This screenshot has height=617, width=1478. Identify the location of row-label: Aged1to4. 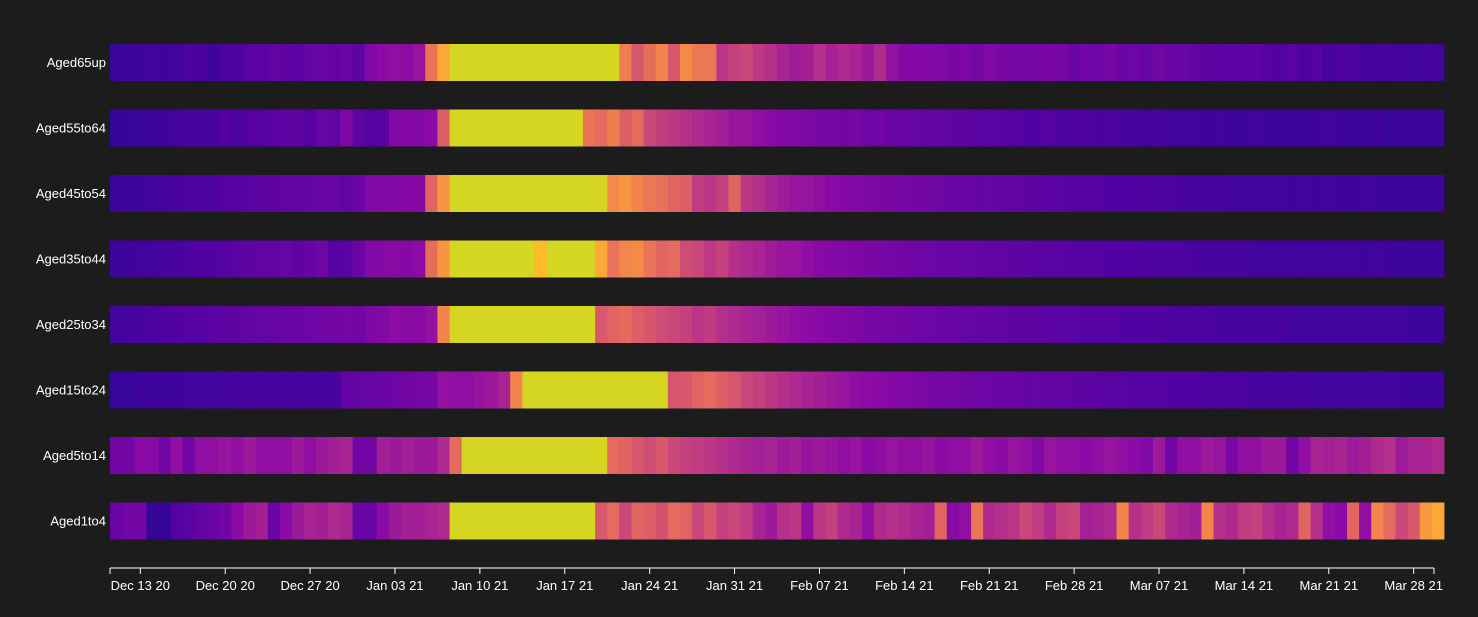
(78, 521).